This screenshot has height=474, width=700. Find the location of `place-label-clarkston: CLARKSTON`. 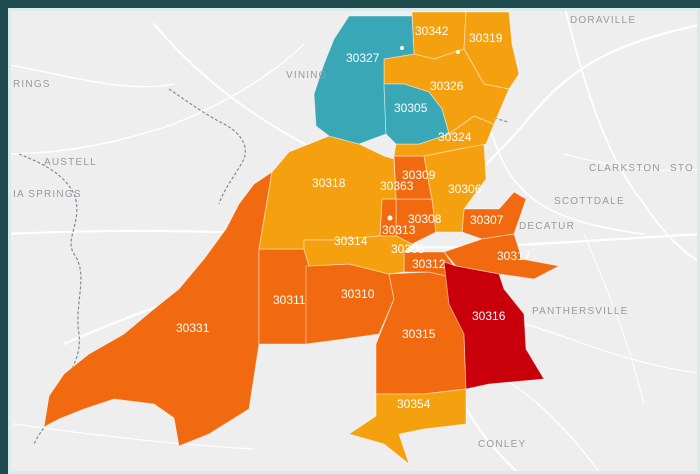

place-label-clarkston: CLARKSTON is located at coordinates (625, 168).